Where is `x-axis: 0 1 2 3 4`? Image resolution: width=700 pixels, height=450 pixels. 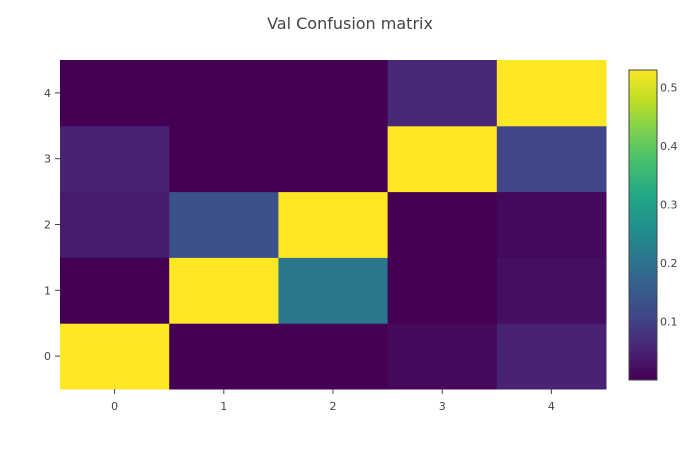
x-axis: 0 1 2 3 4 is located at coordinates (333, 401).